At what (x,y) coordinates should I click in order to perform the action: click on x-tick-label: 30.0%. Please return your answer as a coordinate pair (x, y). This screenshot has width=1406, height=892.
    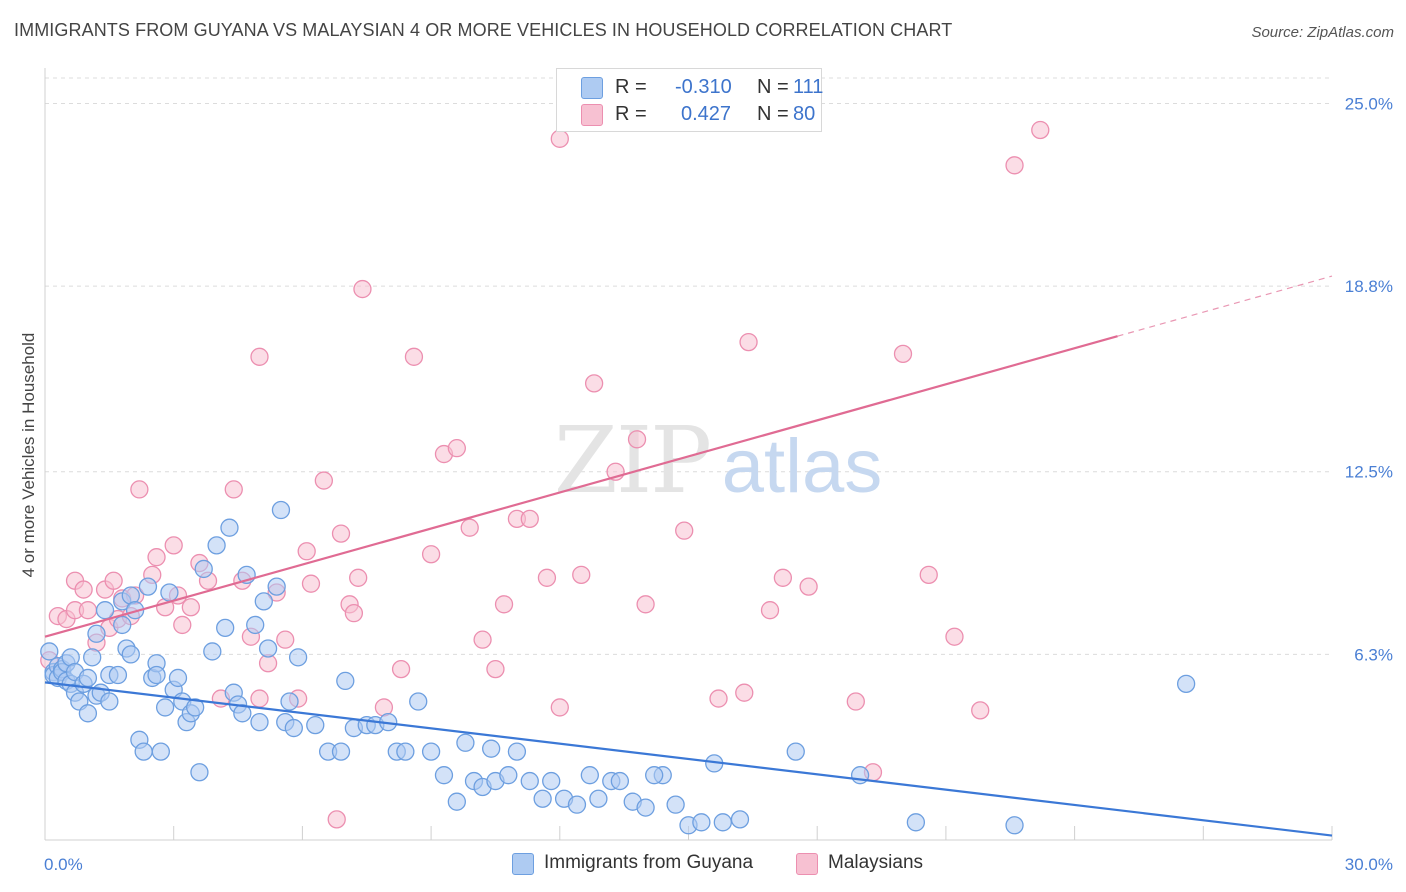
    Looking at the image, I should click on (1369, 864).